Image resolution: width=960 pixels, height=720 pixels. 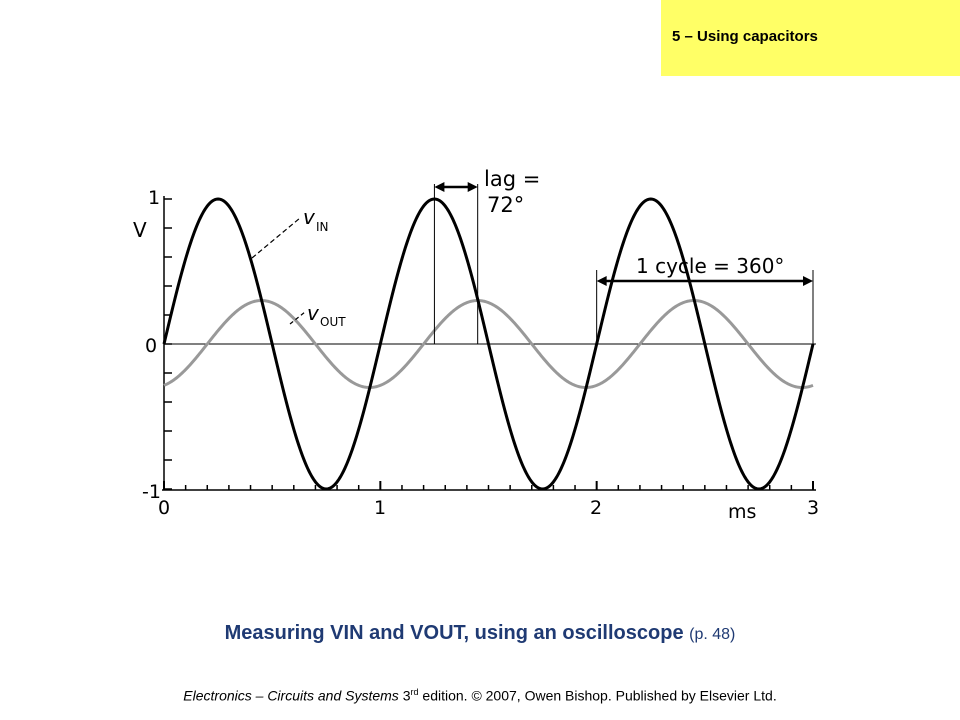 What do you see at coordinates (164, 508) in the screenshot?
I see `x-tick-label-0: 0` at bounding box center [164, 508].